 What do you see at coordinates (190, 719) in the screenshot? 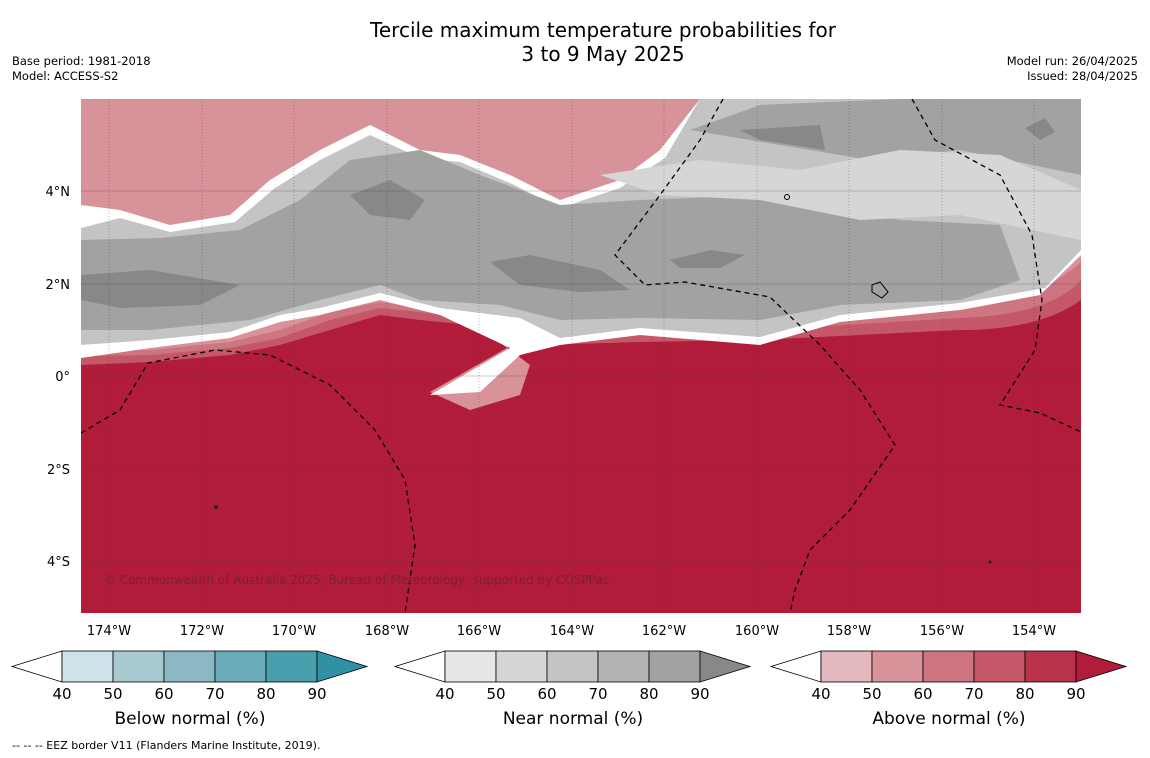
I see `below-normal-label: Below normal (%)` at bounding box center [190, 719].